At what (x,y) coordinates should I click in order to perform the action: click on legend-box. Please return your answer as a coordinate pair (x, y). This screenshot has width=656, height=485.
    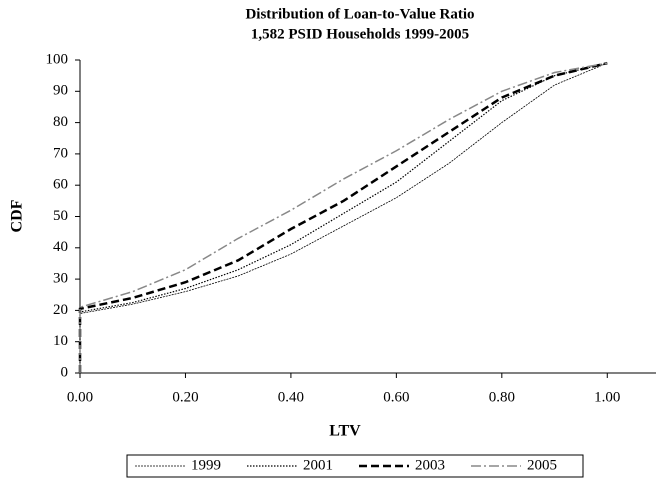
    Looking at the image, I should click on (355, 466).